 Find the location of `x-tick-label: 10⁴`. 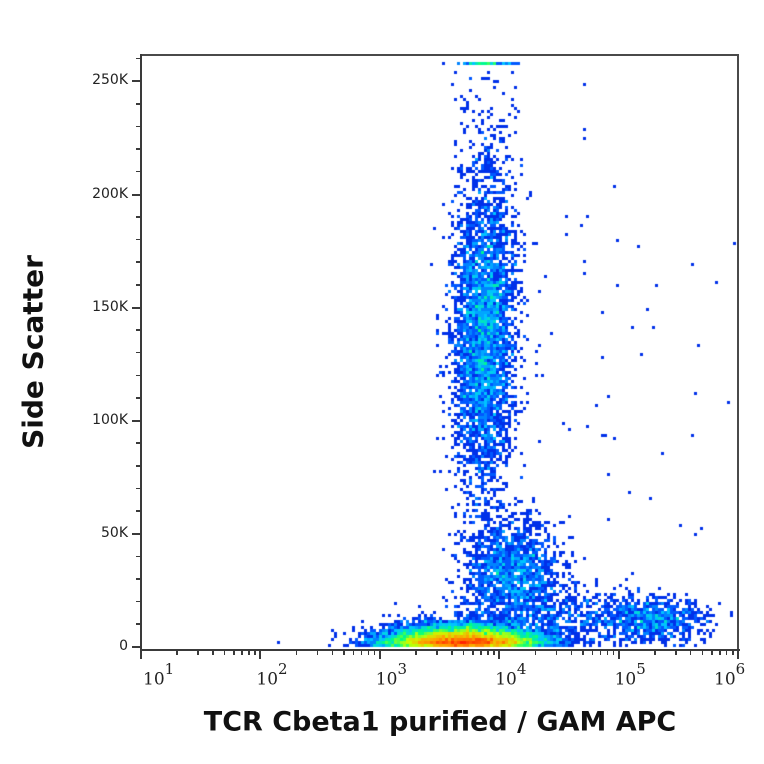

x-tick-label: 10⁴ is located at coordinates (511, 675).